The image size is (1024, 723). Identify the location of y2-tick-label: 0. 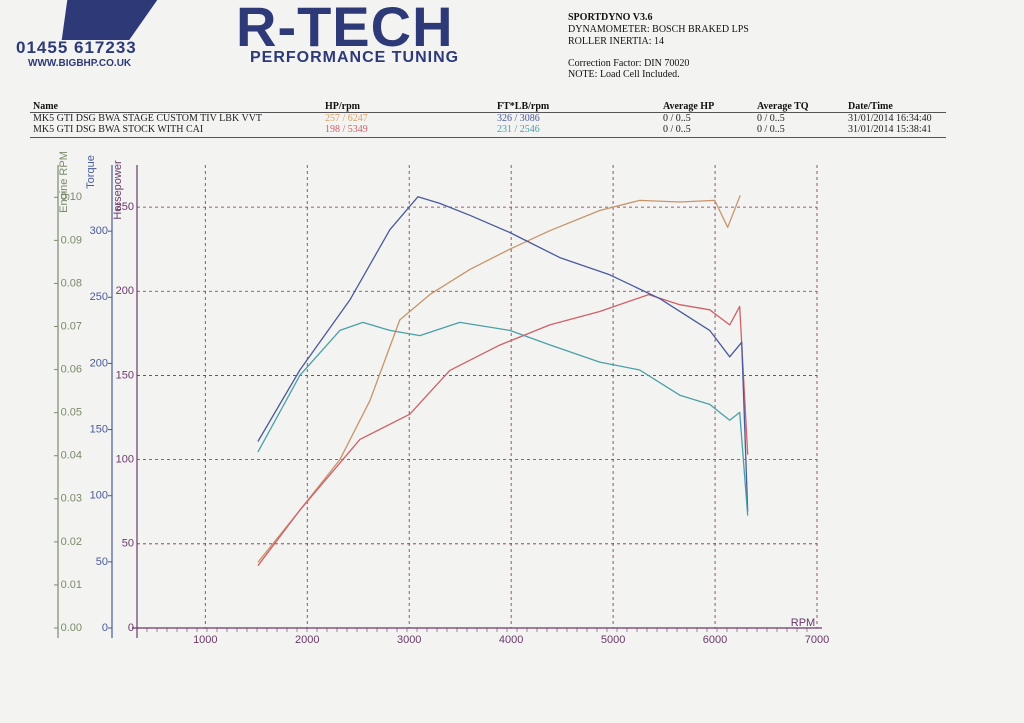
(105, 628).